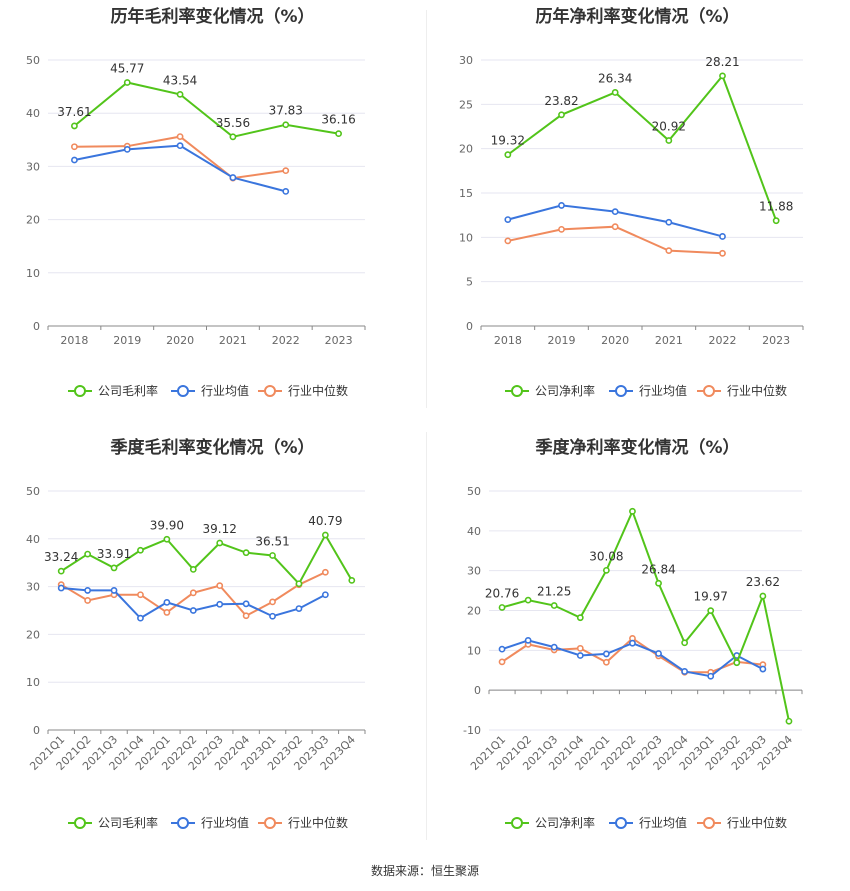 The image size is (850, 891). I want to click on y-tick-label: 25, so click(466, 104).